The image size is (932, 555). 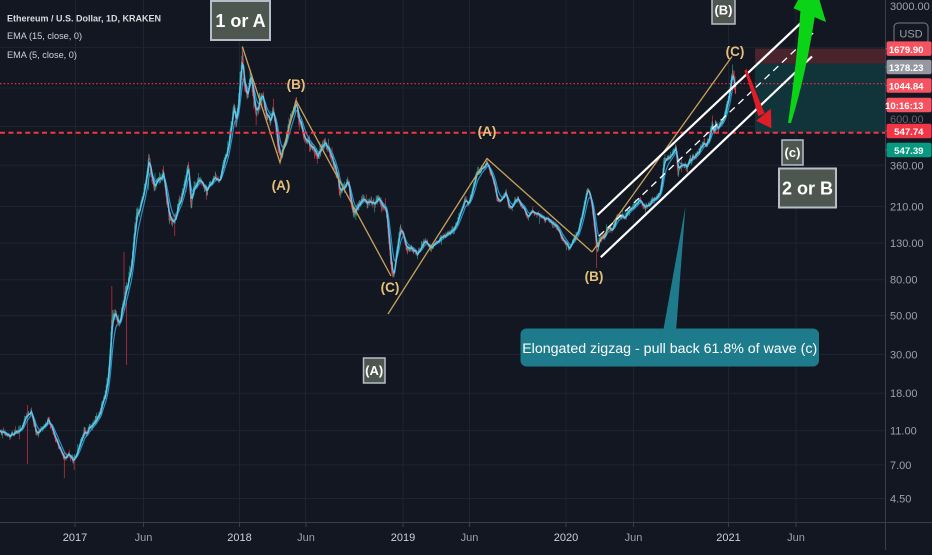 I want to click on svg-text: 2017, so click(x=75, y=538).